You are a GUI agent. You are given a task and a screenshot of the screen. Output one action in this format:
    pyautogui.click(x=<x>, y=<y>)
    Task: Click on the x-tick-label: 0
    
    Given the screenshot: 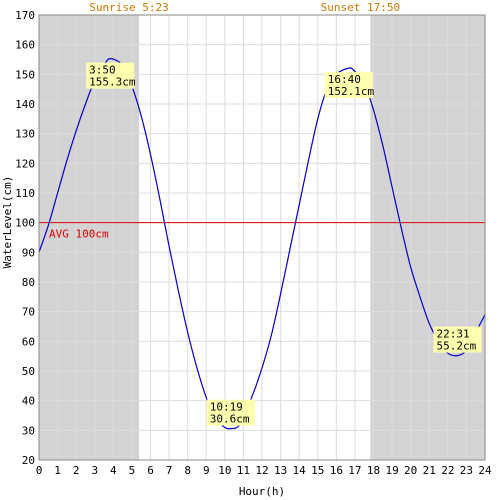 What is the action you would take?
    pyautogui.click(x=39, y=470)
    